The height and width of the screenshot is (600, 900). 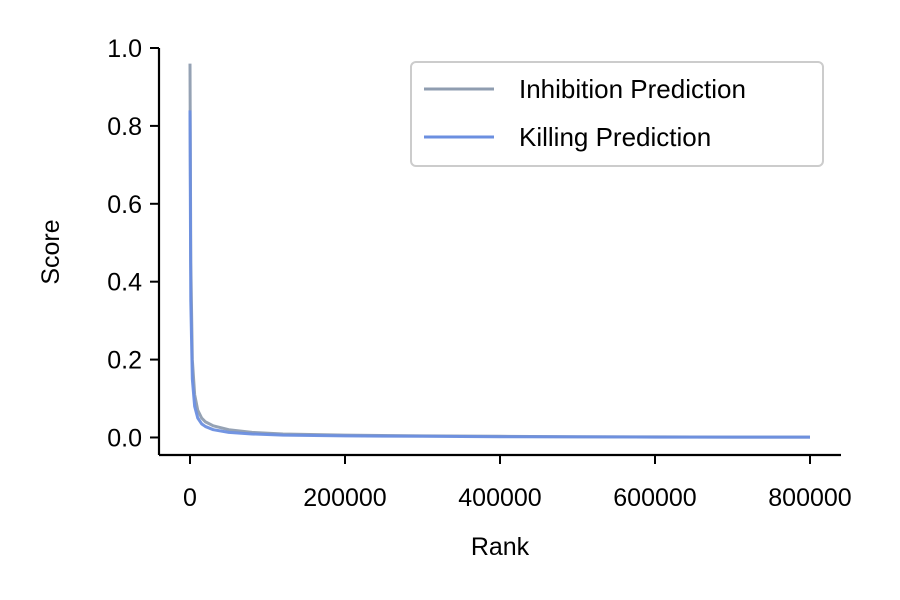 I want to click on y-tick-label: 0.6, so click(x=124, y=205).